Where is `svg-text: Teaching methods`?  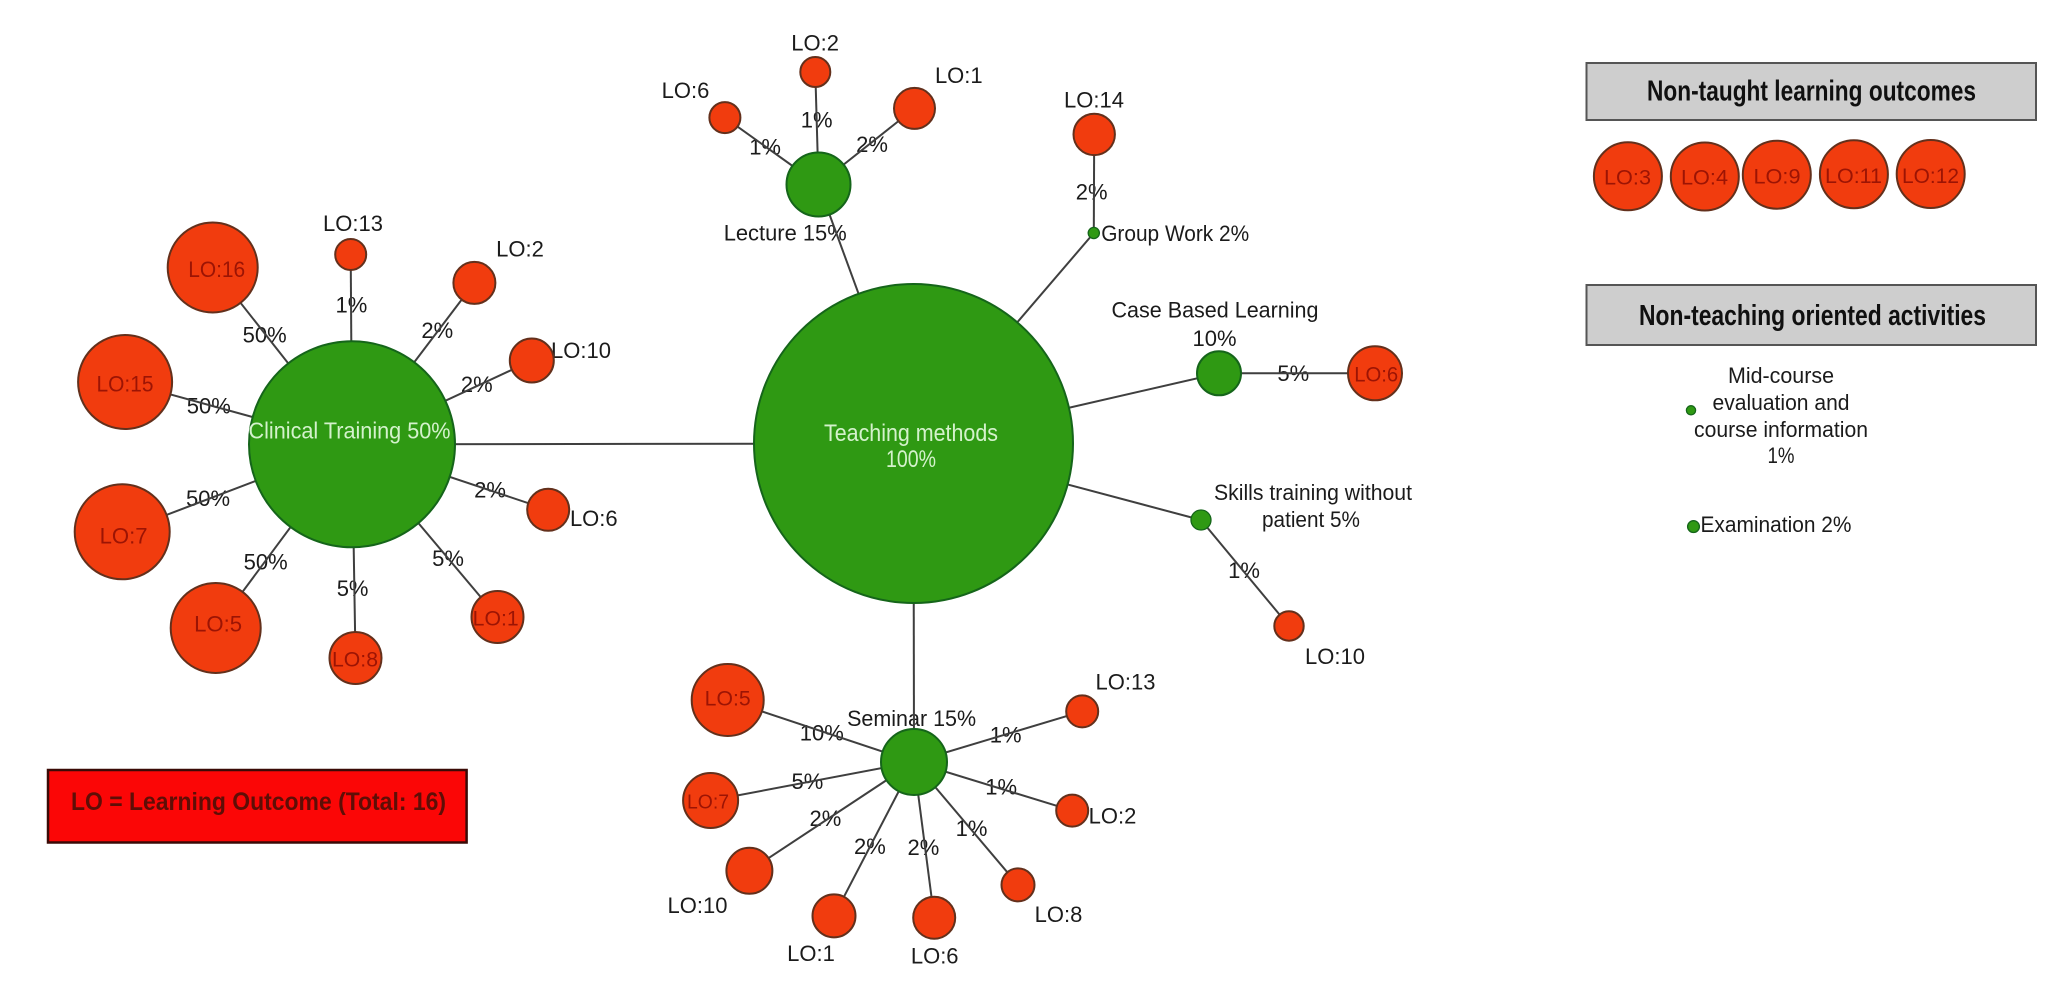
svg-text: Teaching methods is located at coordinates (911, 433).